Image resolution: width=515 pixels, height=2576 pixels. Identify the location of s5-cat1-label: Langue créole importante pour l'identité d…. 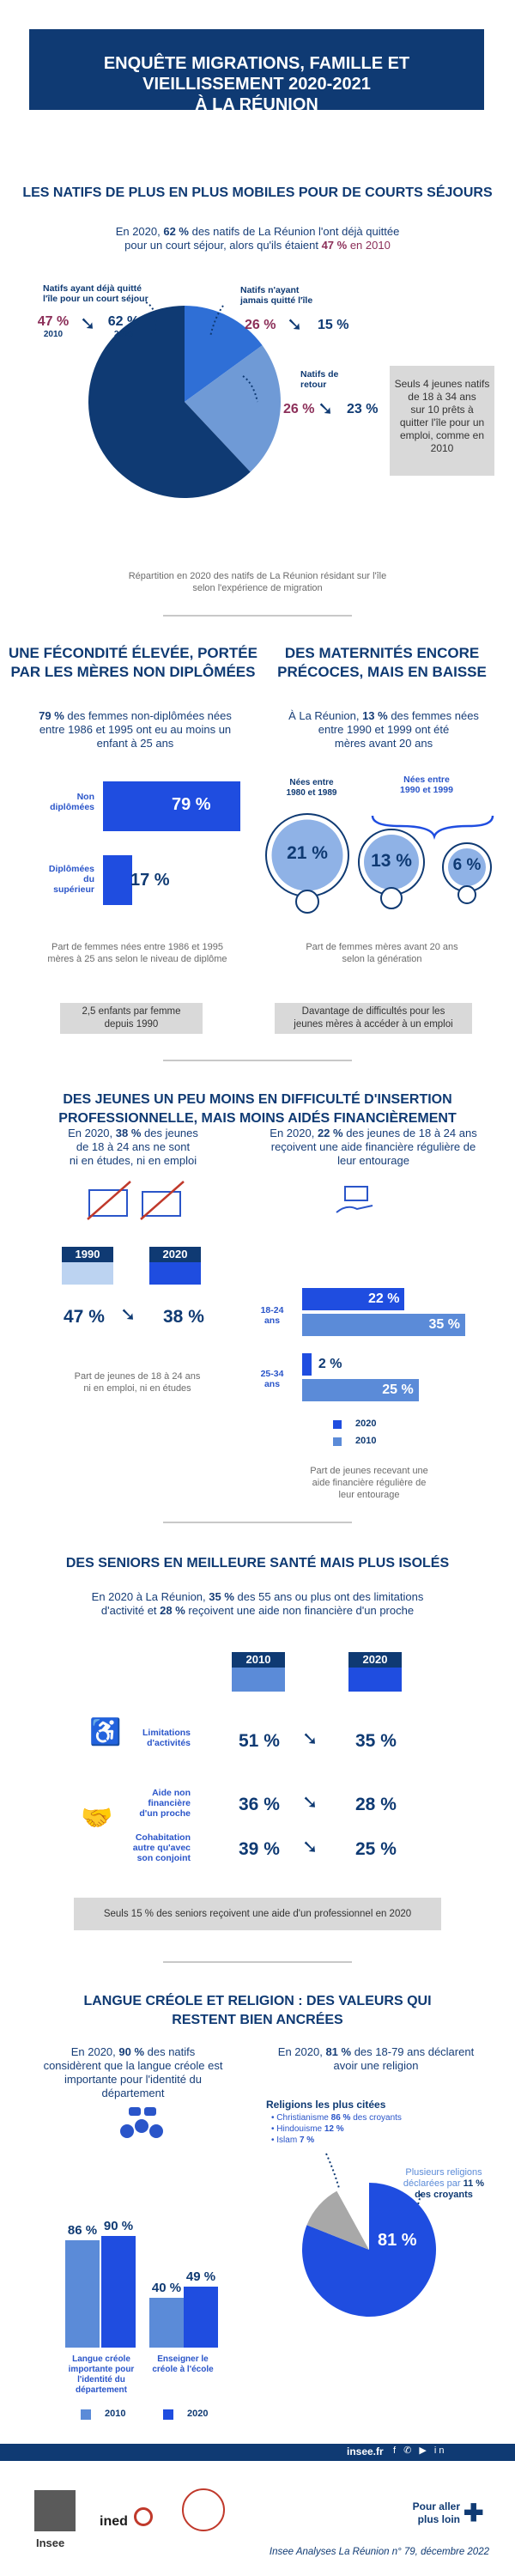
(101, 2375).